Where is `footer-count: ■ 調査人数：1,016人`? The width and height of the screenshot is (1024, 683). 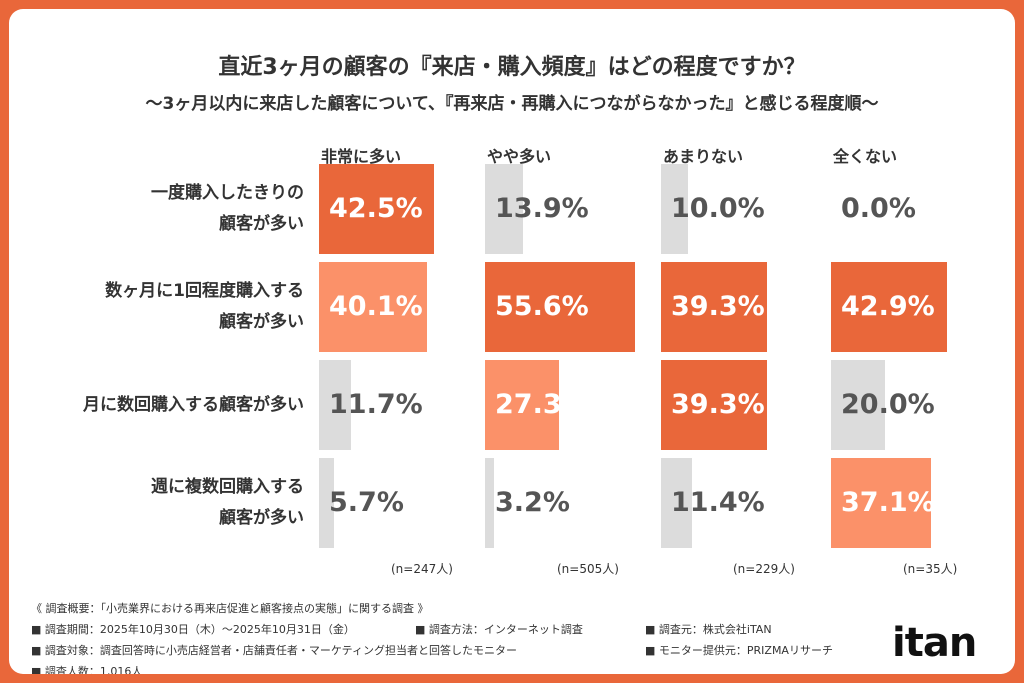
footer-count: ■ 調査人数：1,016人 is located at coordinates (87, 669).